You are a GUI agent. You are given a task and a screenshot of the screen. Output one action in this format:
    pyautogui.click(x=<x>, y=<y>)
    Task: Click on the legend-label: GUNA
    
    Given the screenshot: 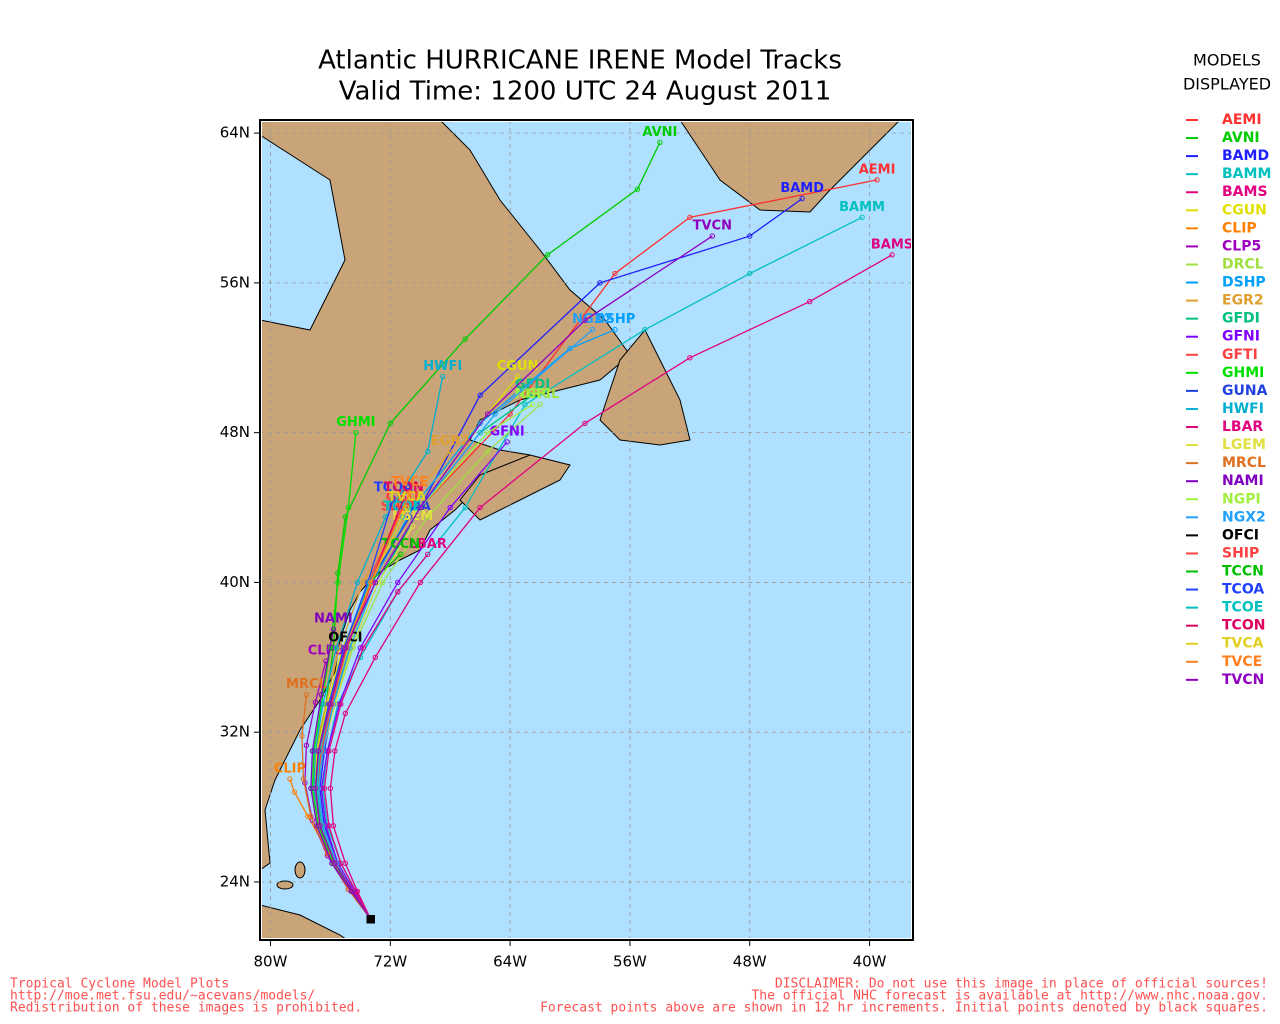 What is the action you would take?
    pyautogui.click(x=1245, y=391)
    